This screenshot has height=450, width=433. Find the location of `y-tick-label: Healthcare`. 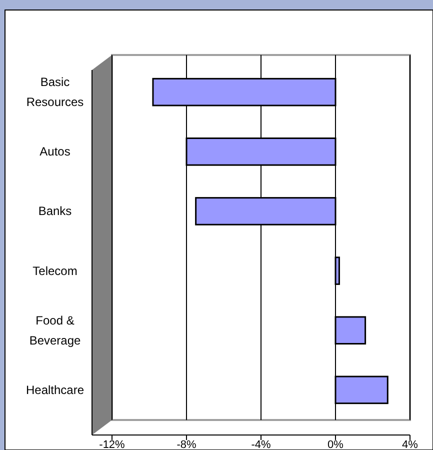

y-tick-label: Healthcare is located at coordinates (55, 389).